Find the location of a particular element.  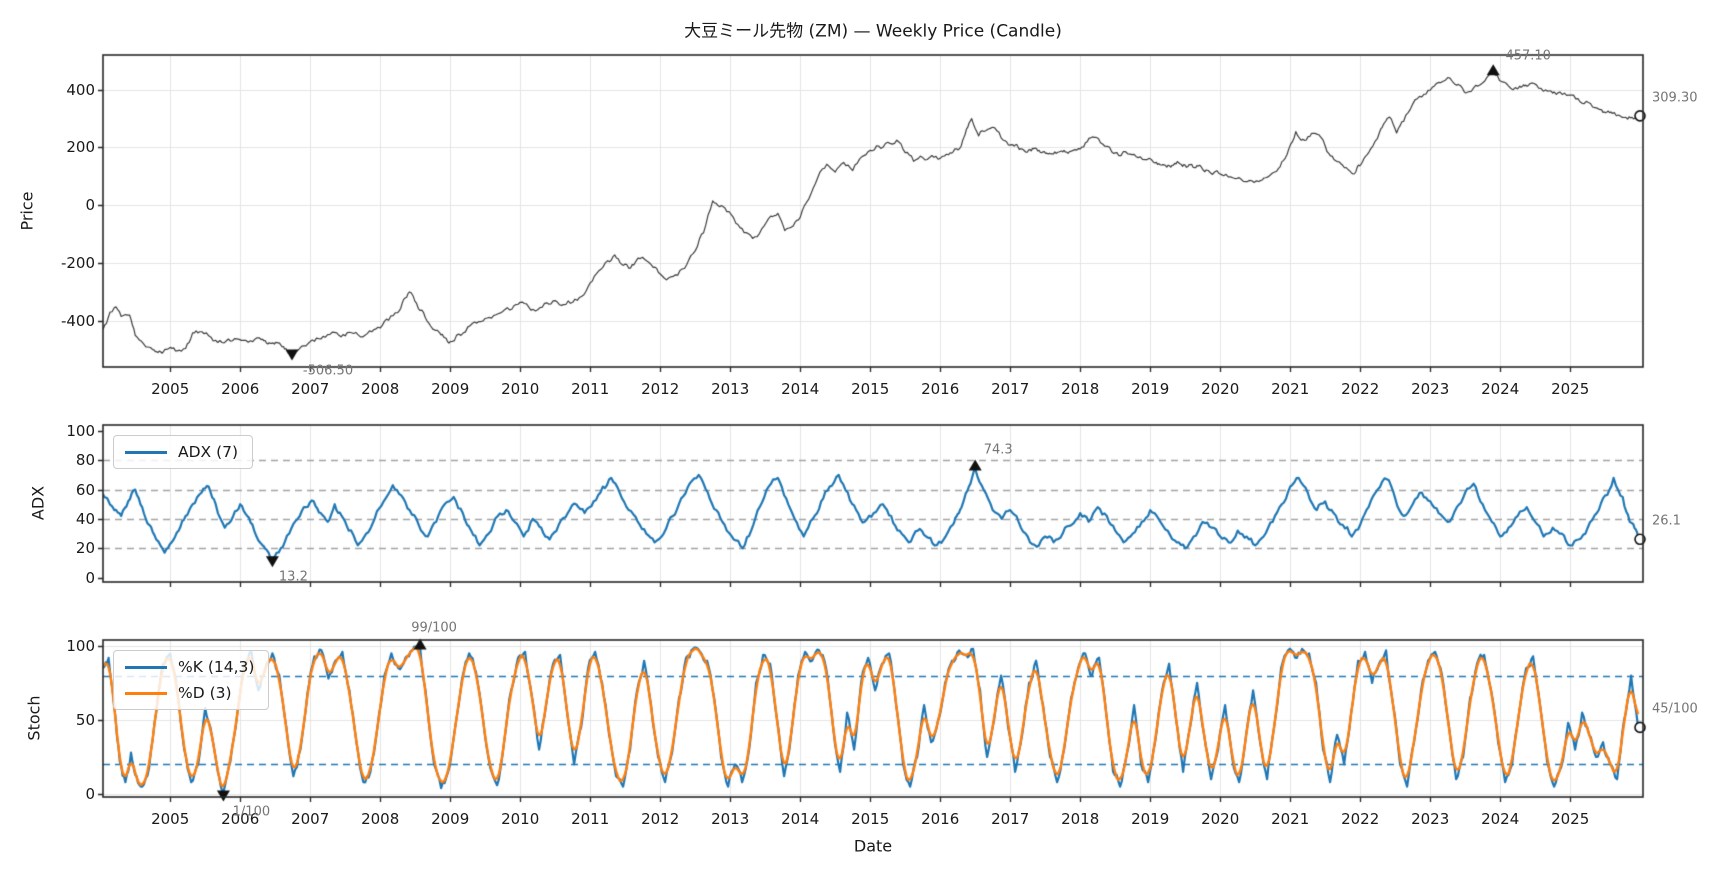

annotation-label: 457.10 is located at coordinates (1528, 56).